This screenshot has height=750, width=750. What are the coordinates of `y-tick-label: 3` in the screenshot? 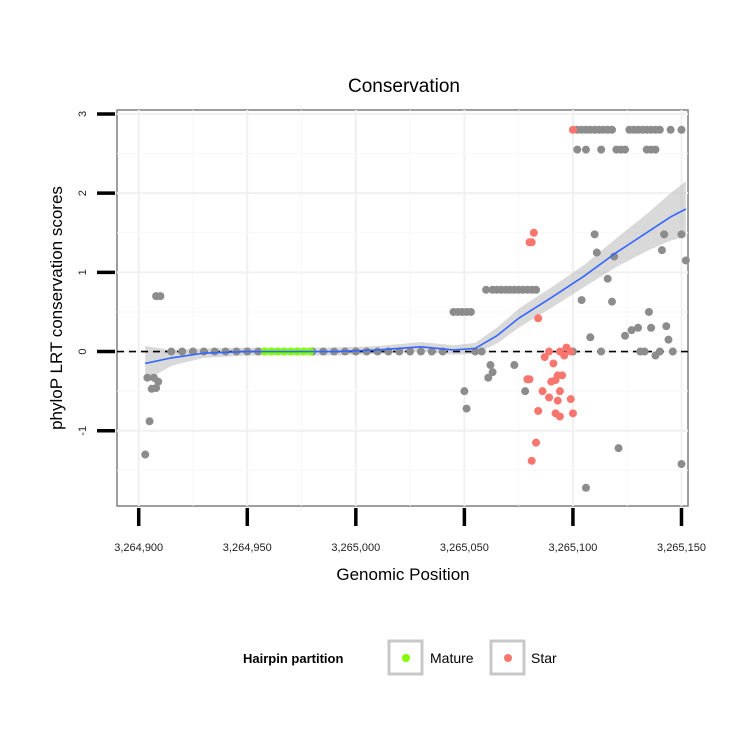 It's located at (83, 114).